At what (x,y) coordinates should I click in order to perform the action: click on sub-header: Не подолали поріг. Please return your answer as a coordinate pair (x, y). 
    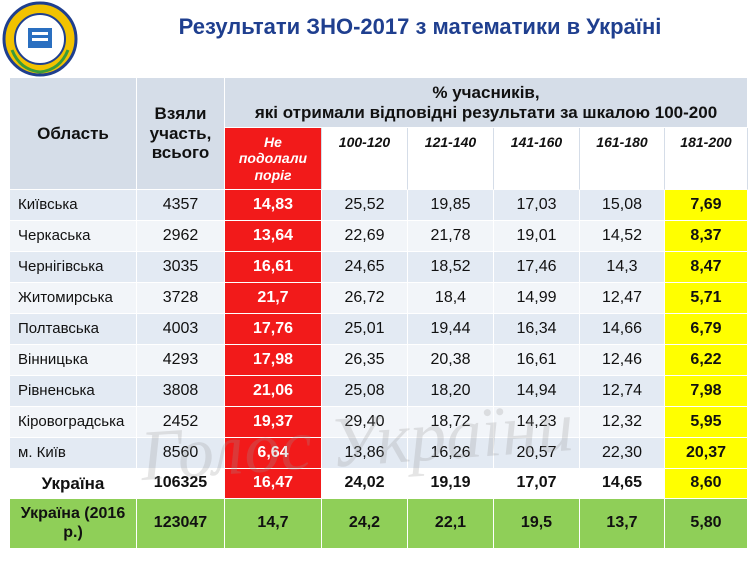
    Looking at the image, I should click on (273, 159).